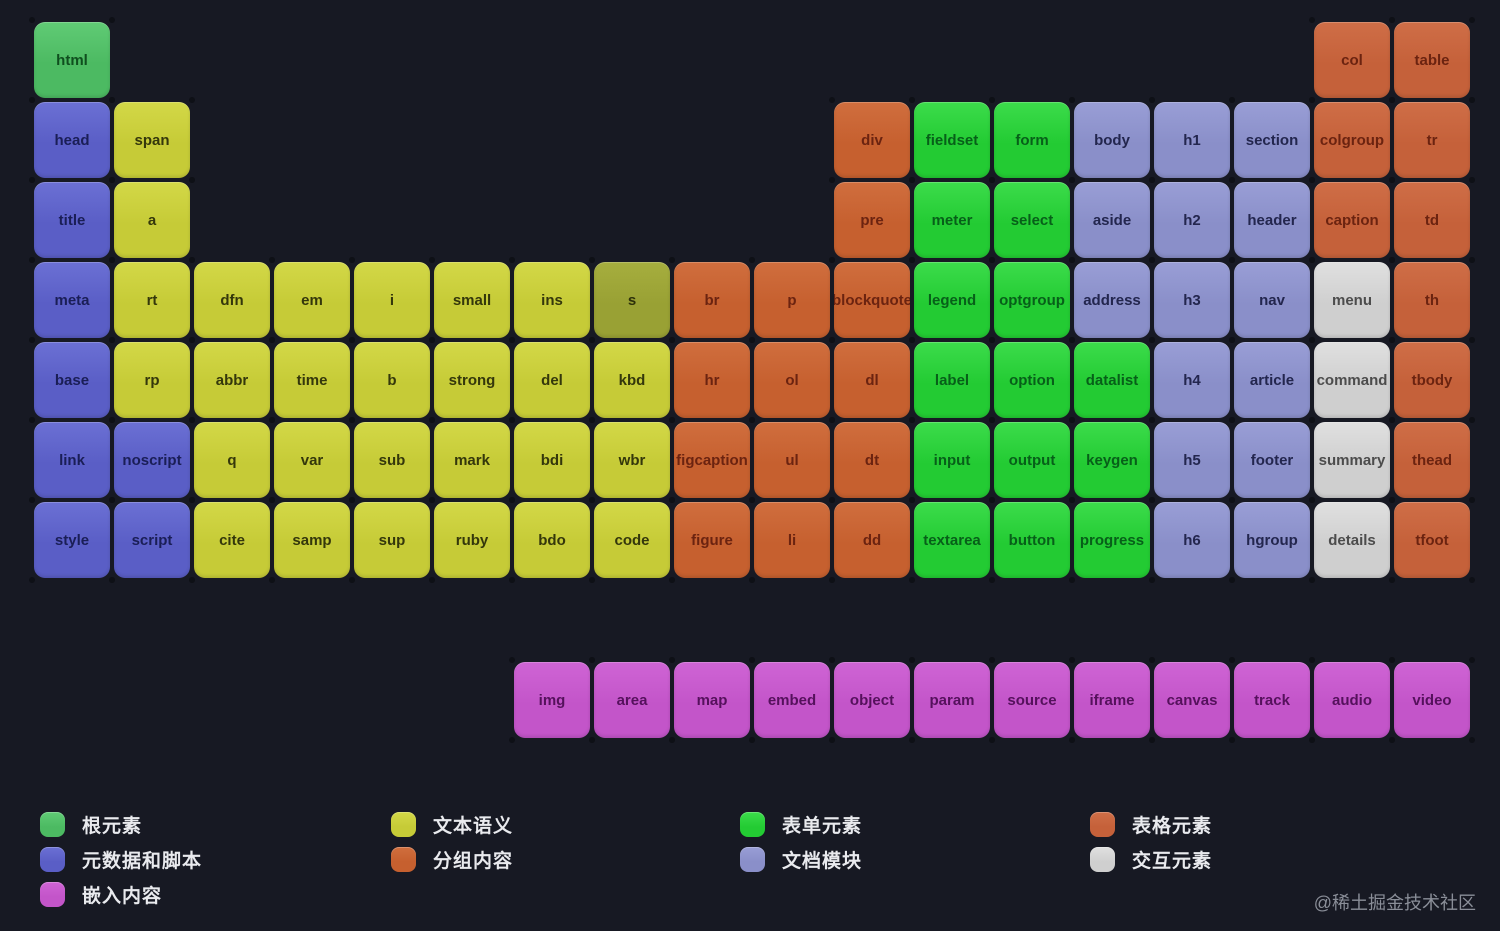 Image resolution: width=1500 pixels, height=931 pixels. Describe the element at coordinates (712, 700) in the screenshot. I see `element-tile-map: map` at that location.